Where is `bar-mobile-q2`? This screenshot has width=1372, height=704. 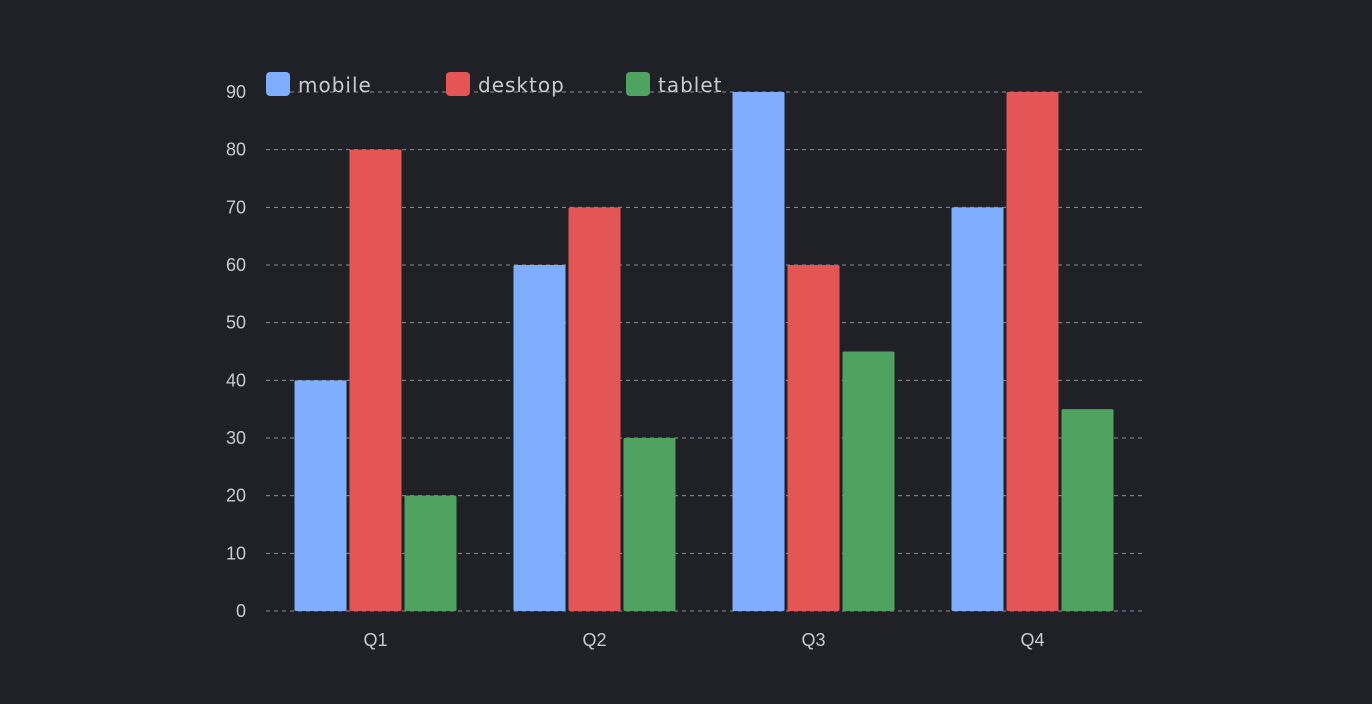 bar-mobile-q2 is located at coordinates (539, 438).